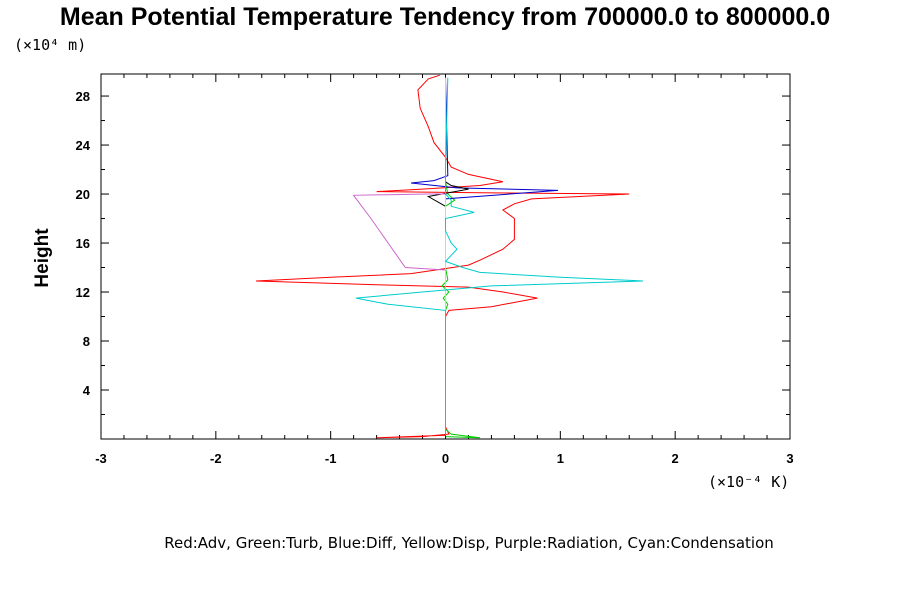 The width and height of the screenshot is (900, 600). What do you see at coordinates (83, 292) in the screenshot?
I see `y-tick-label: 12` at bounding box center [83, 292].